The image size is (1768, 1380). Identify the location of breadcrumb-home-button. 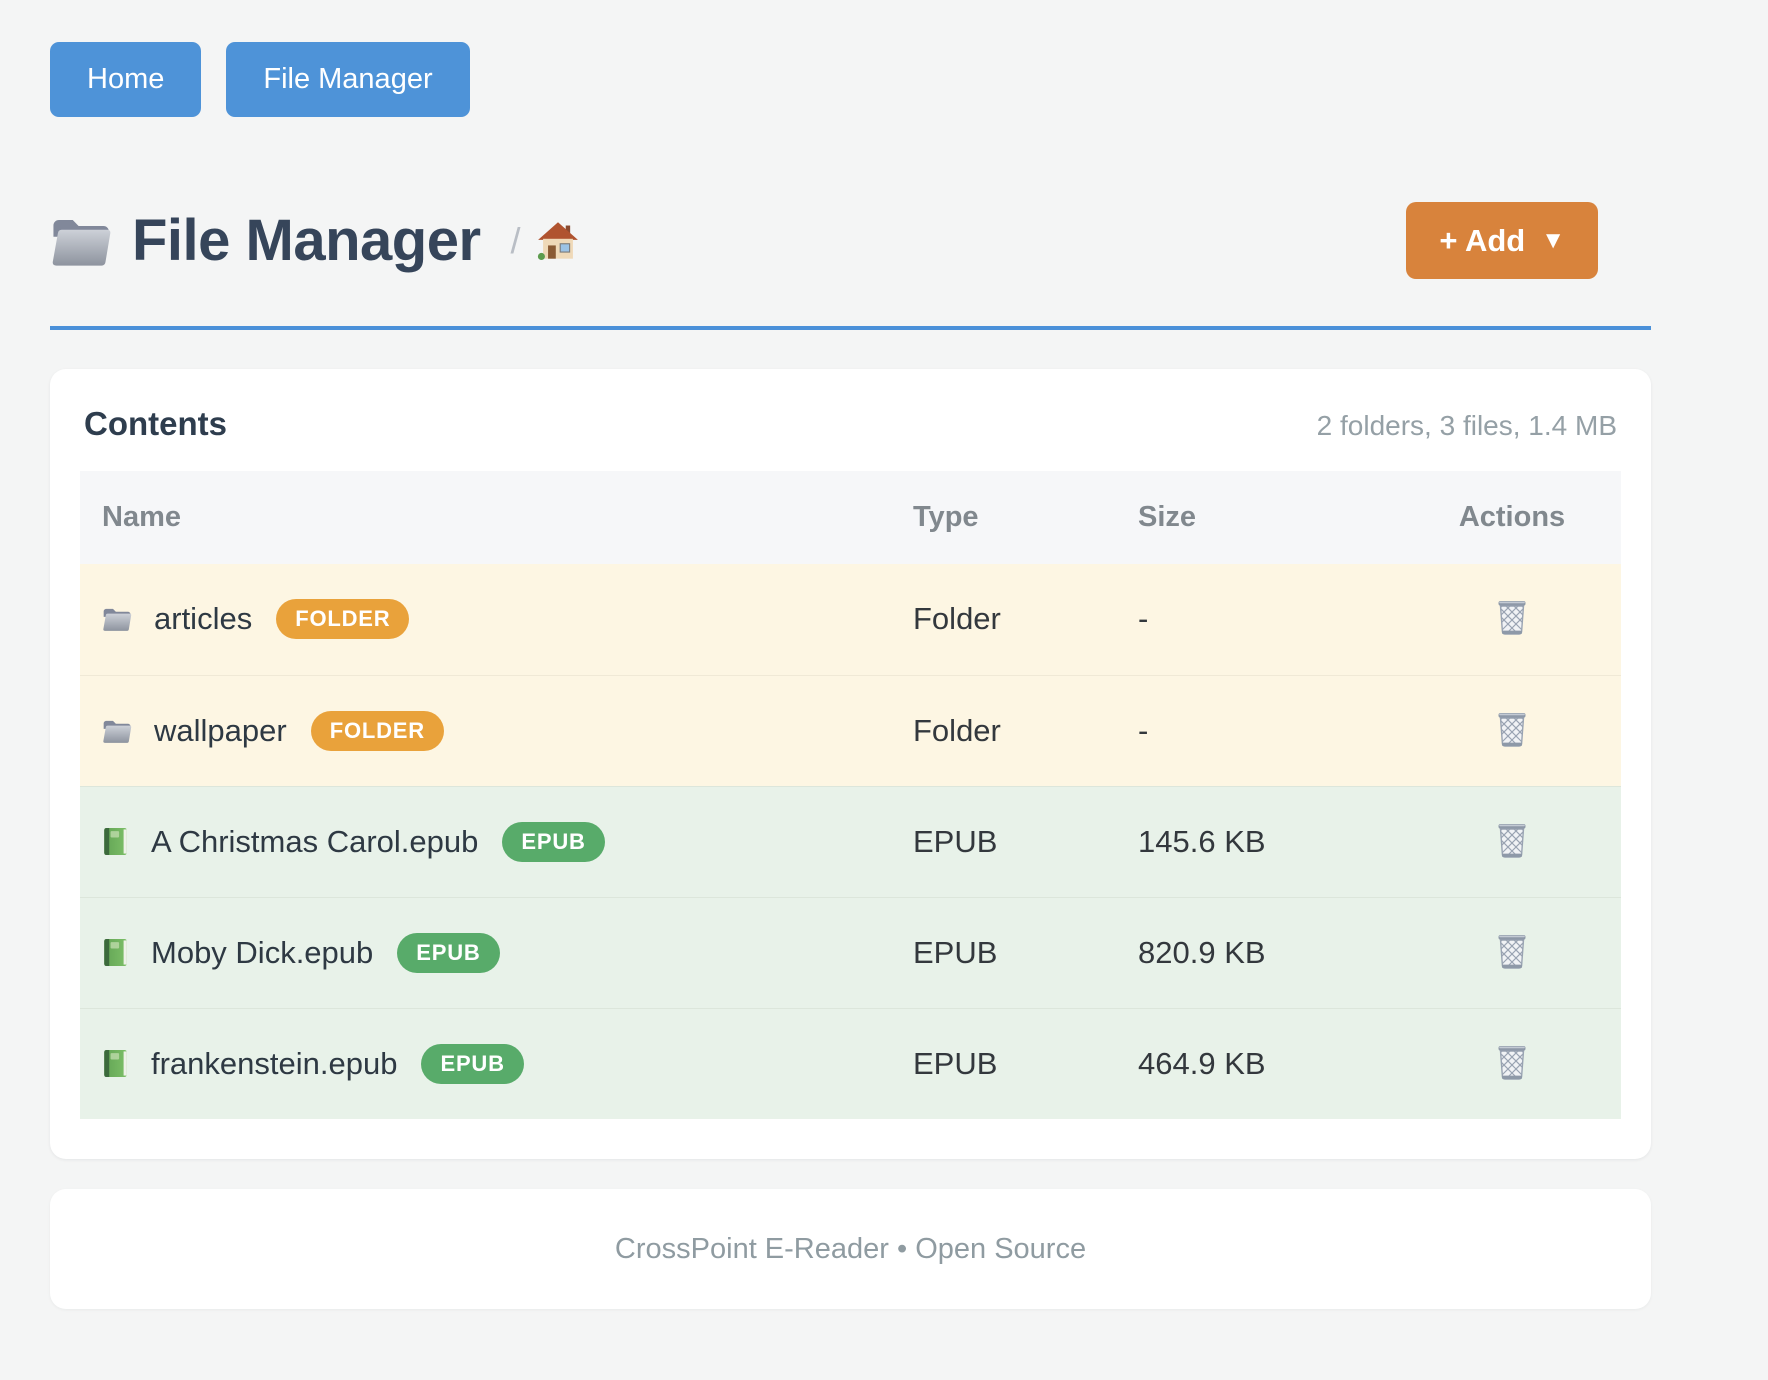
(558, 241).